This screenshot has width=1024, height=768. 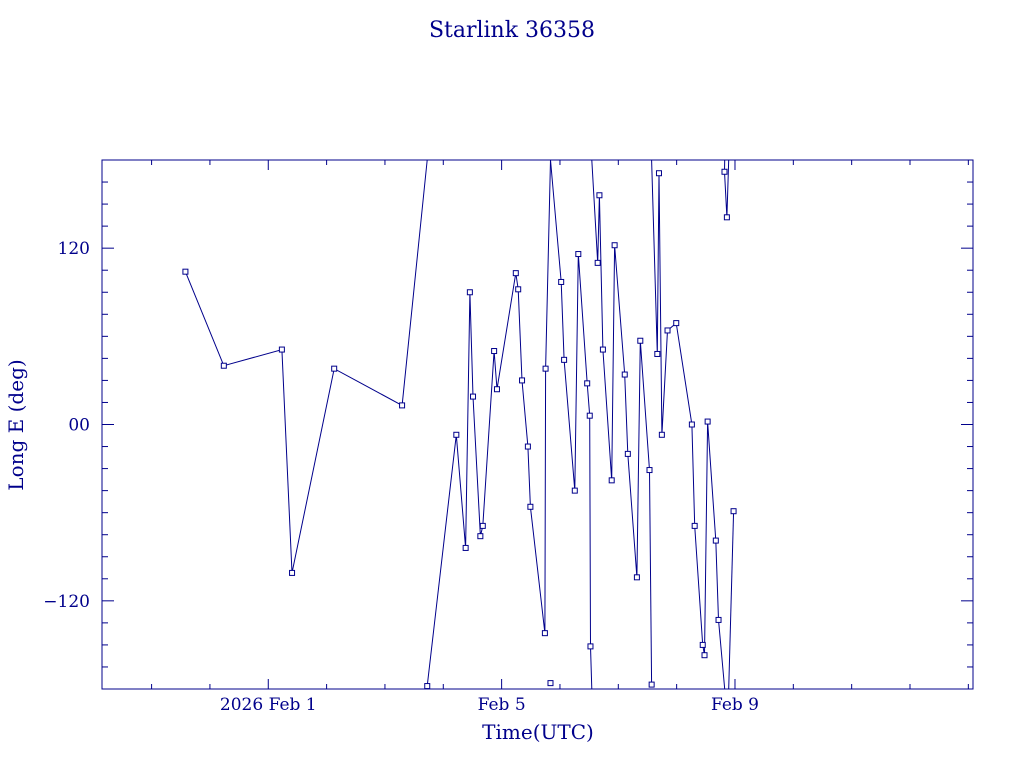 I want to click on chart-title: Starlink 36358, so click(x=512, y=30).